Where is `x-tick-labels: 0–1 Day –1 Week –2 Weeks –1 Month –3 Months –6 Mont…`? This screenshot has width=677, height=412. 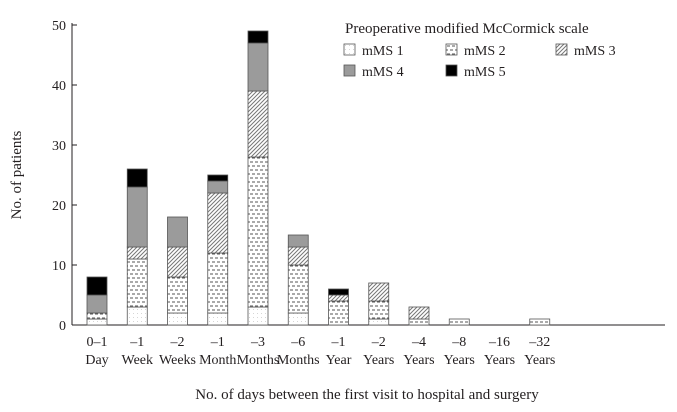
x-tick-labels: 0–1 Day –1 Week –2 Weeks –1 Month –3 Months –6 Mont… is located at coordinates (320, 351).